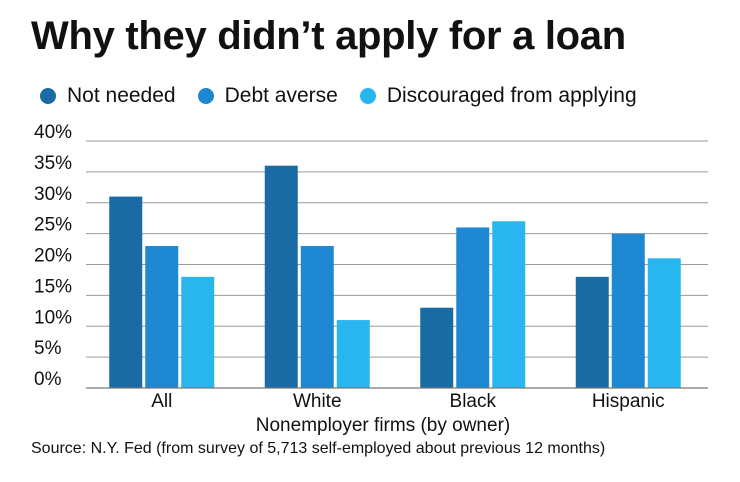 Image resolution: width=740 pixels, height=482 pixels. What do you see at coordinates (161, 401) in the screenshot?
I see `x-tick-label: All` at bounding box center [161, 401].